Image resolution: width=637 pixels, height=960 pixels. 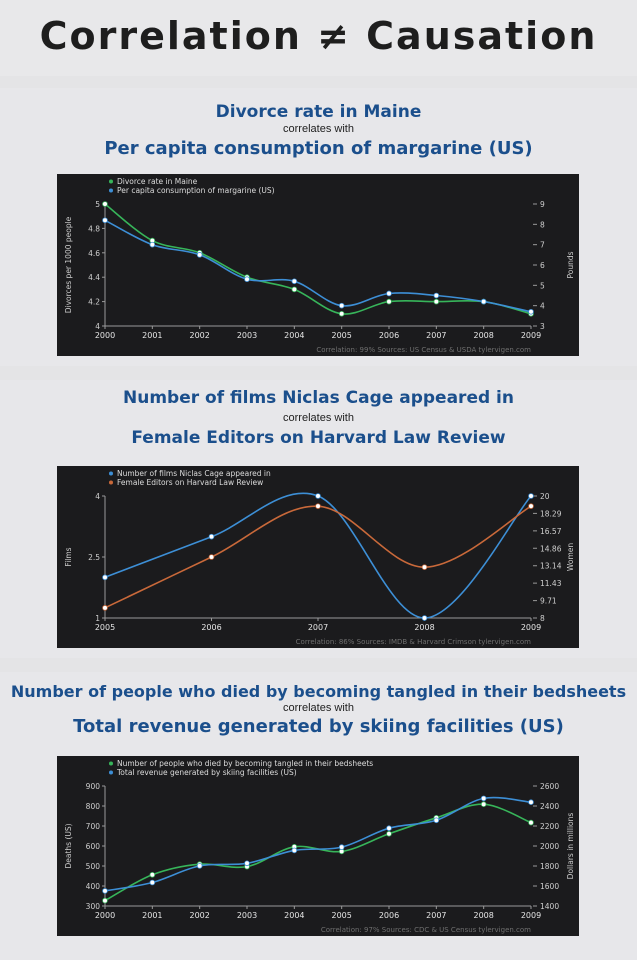 I want to click on y-right-tick-label: 11.43, so click(x=551, y=583).